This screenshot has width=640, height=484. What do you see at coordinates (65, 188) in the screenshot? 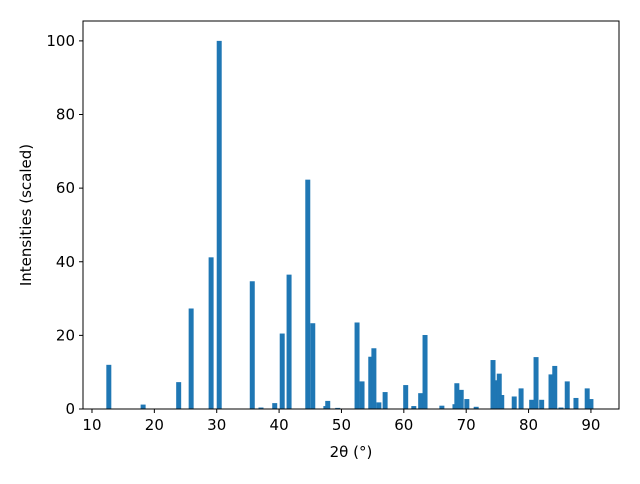
I see `y-tick-label: 60` at bounding box center [65, 188].